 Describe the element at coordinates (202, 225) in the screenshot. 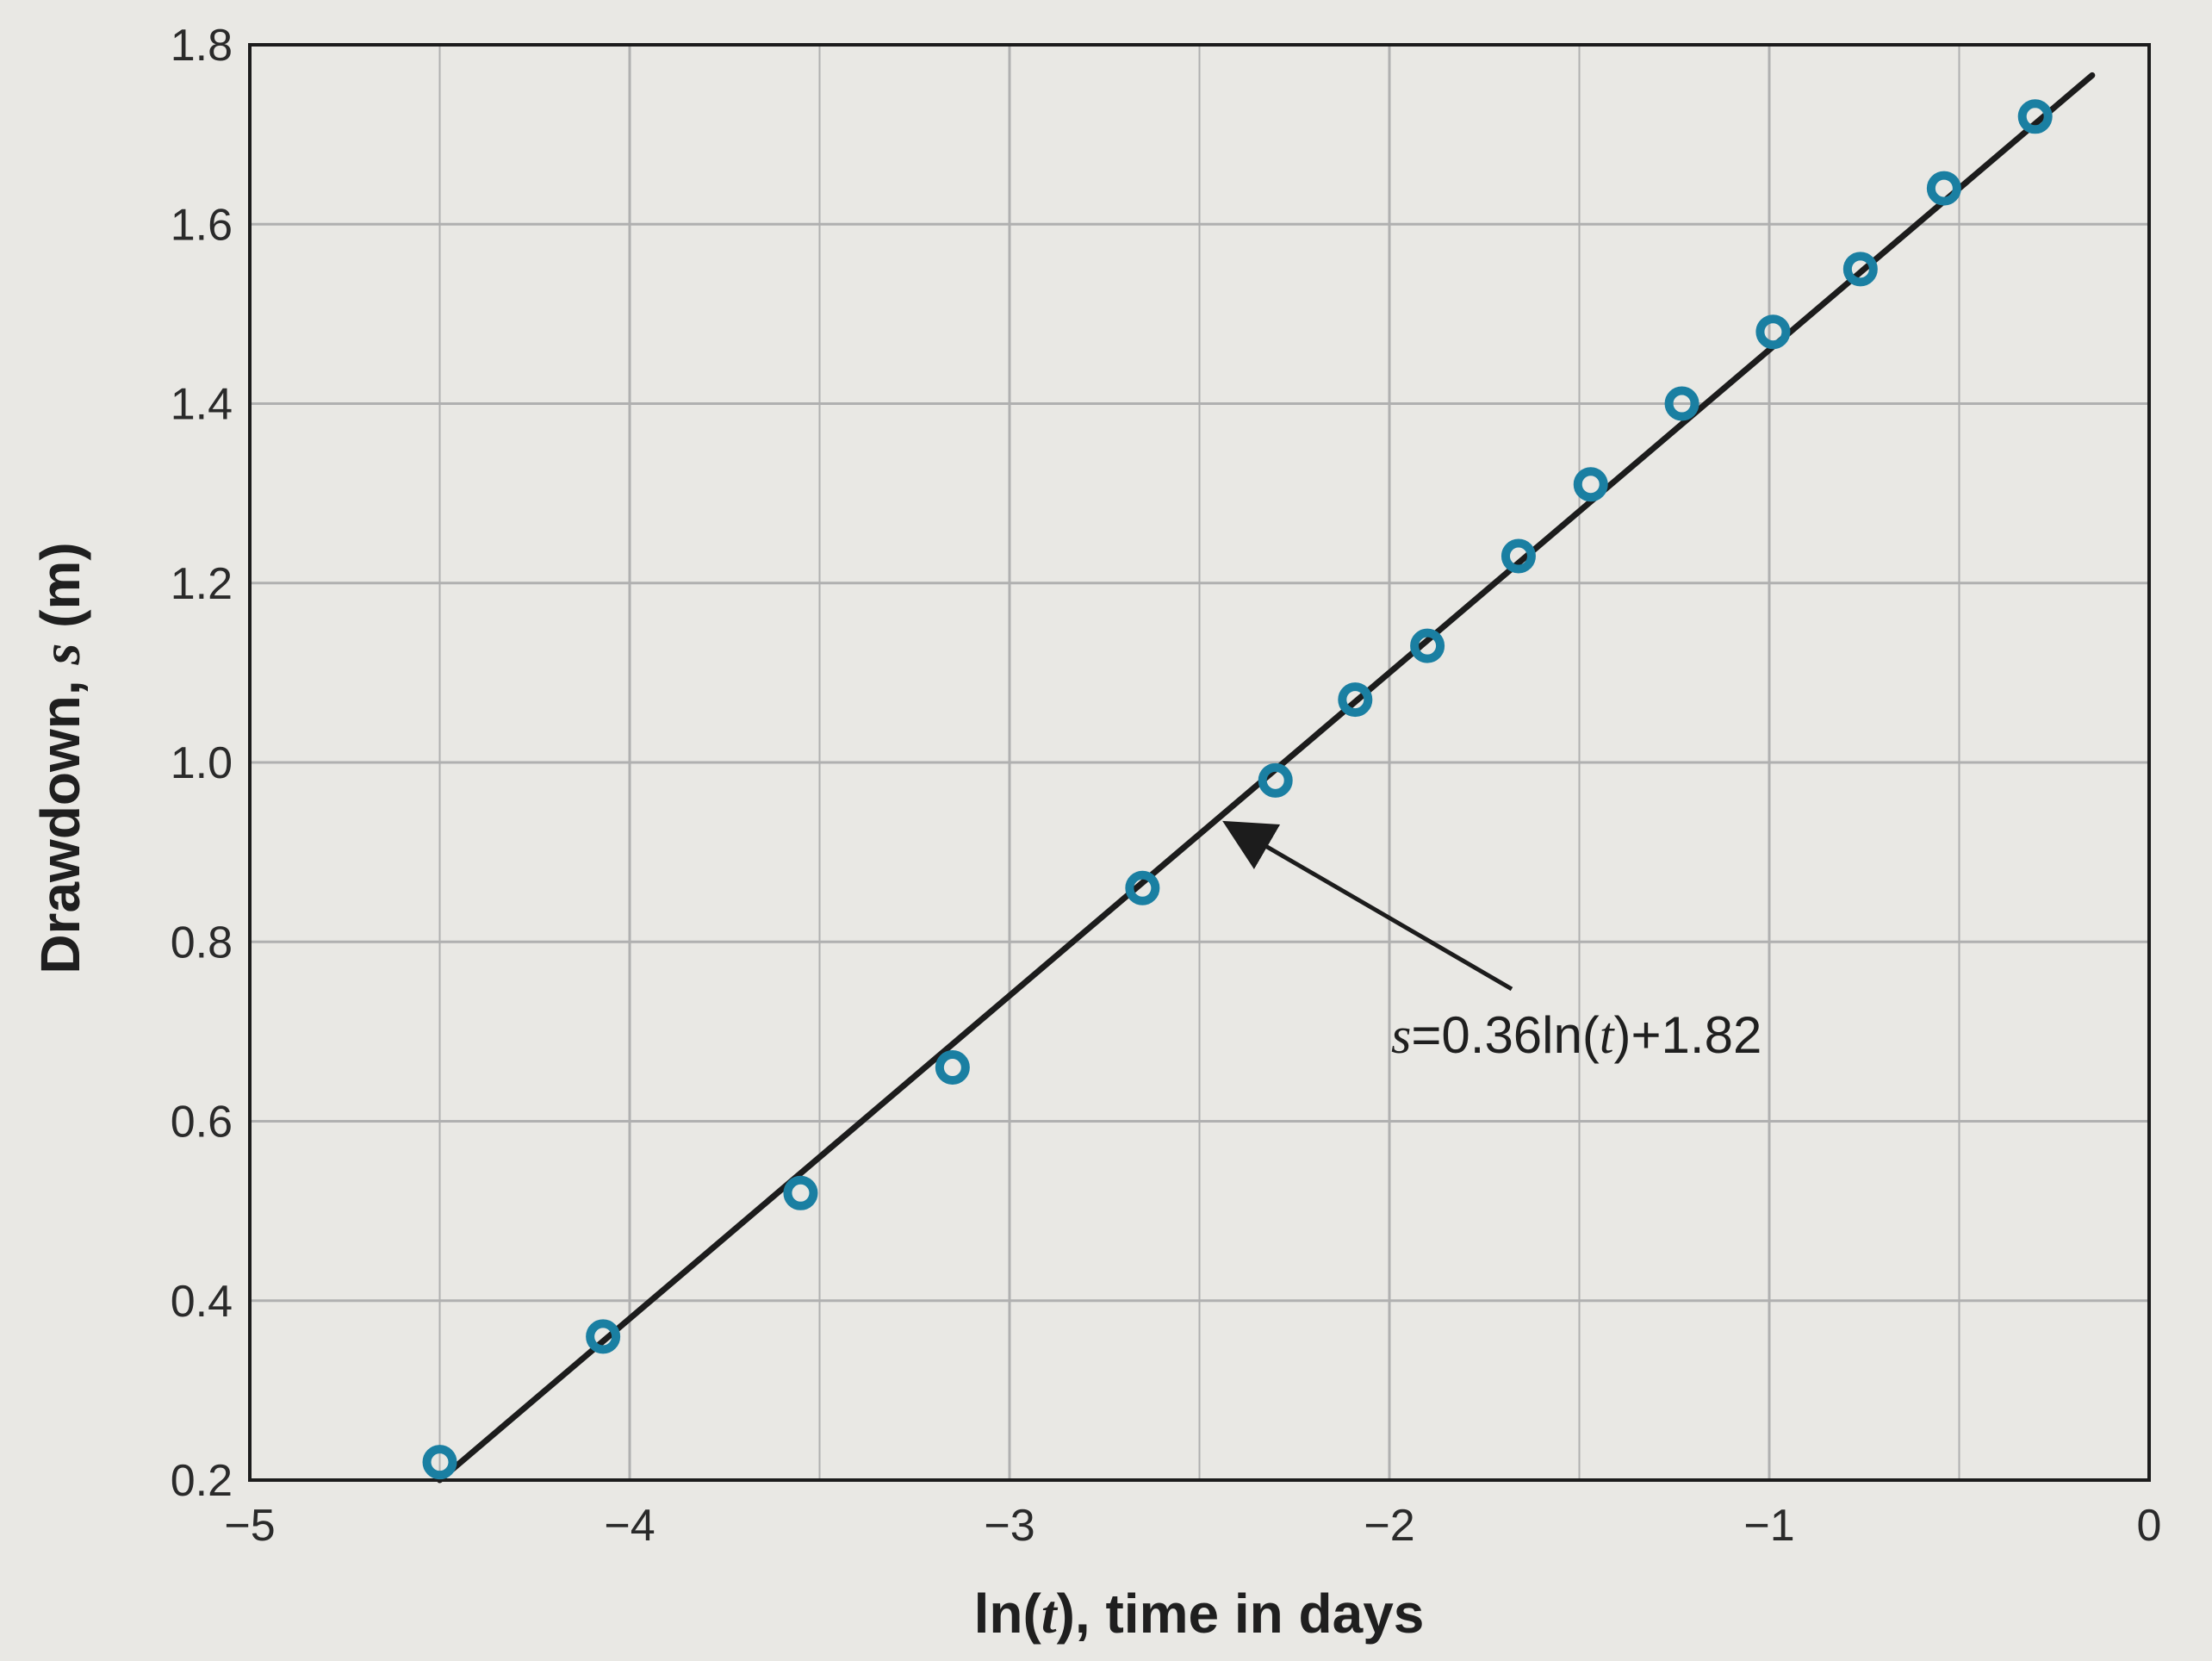

I see `y-tick-label: 1.6` at that location.